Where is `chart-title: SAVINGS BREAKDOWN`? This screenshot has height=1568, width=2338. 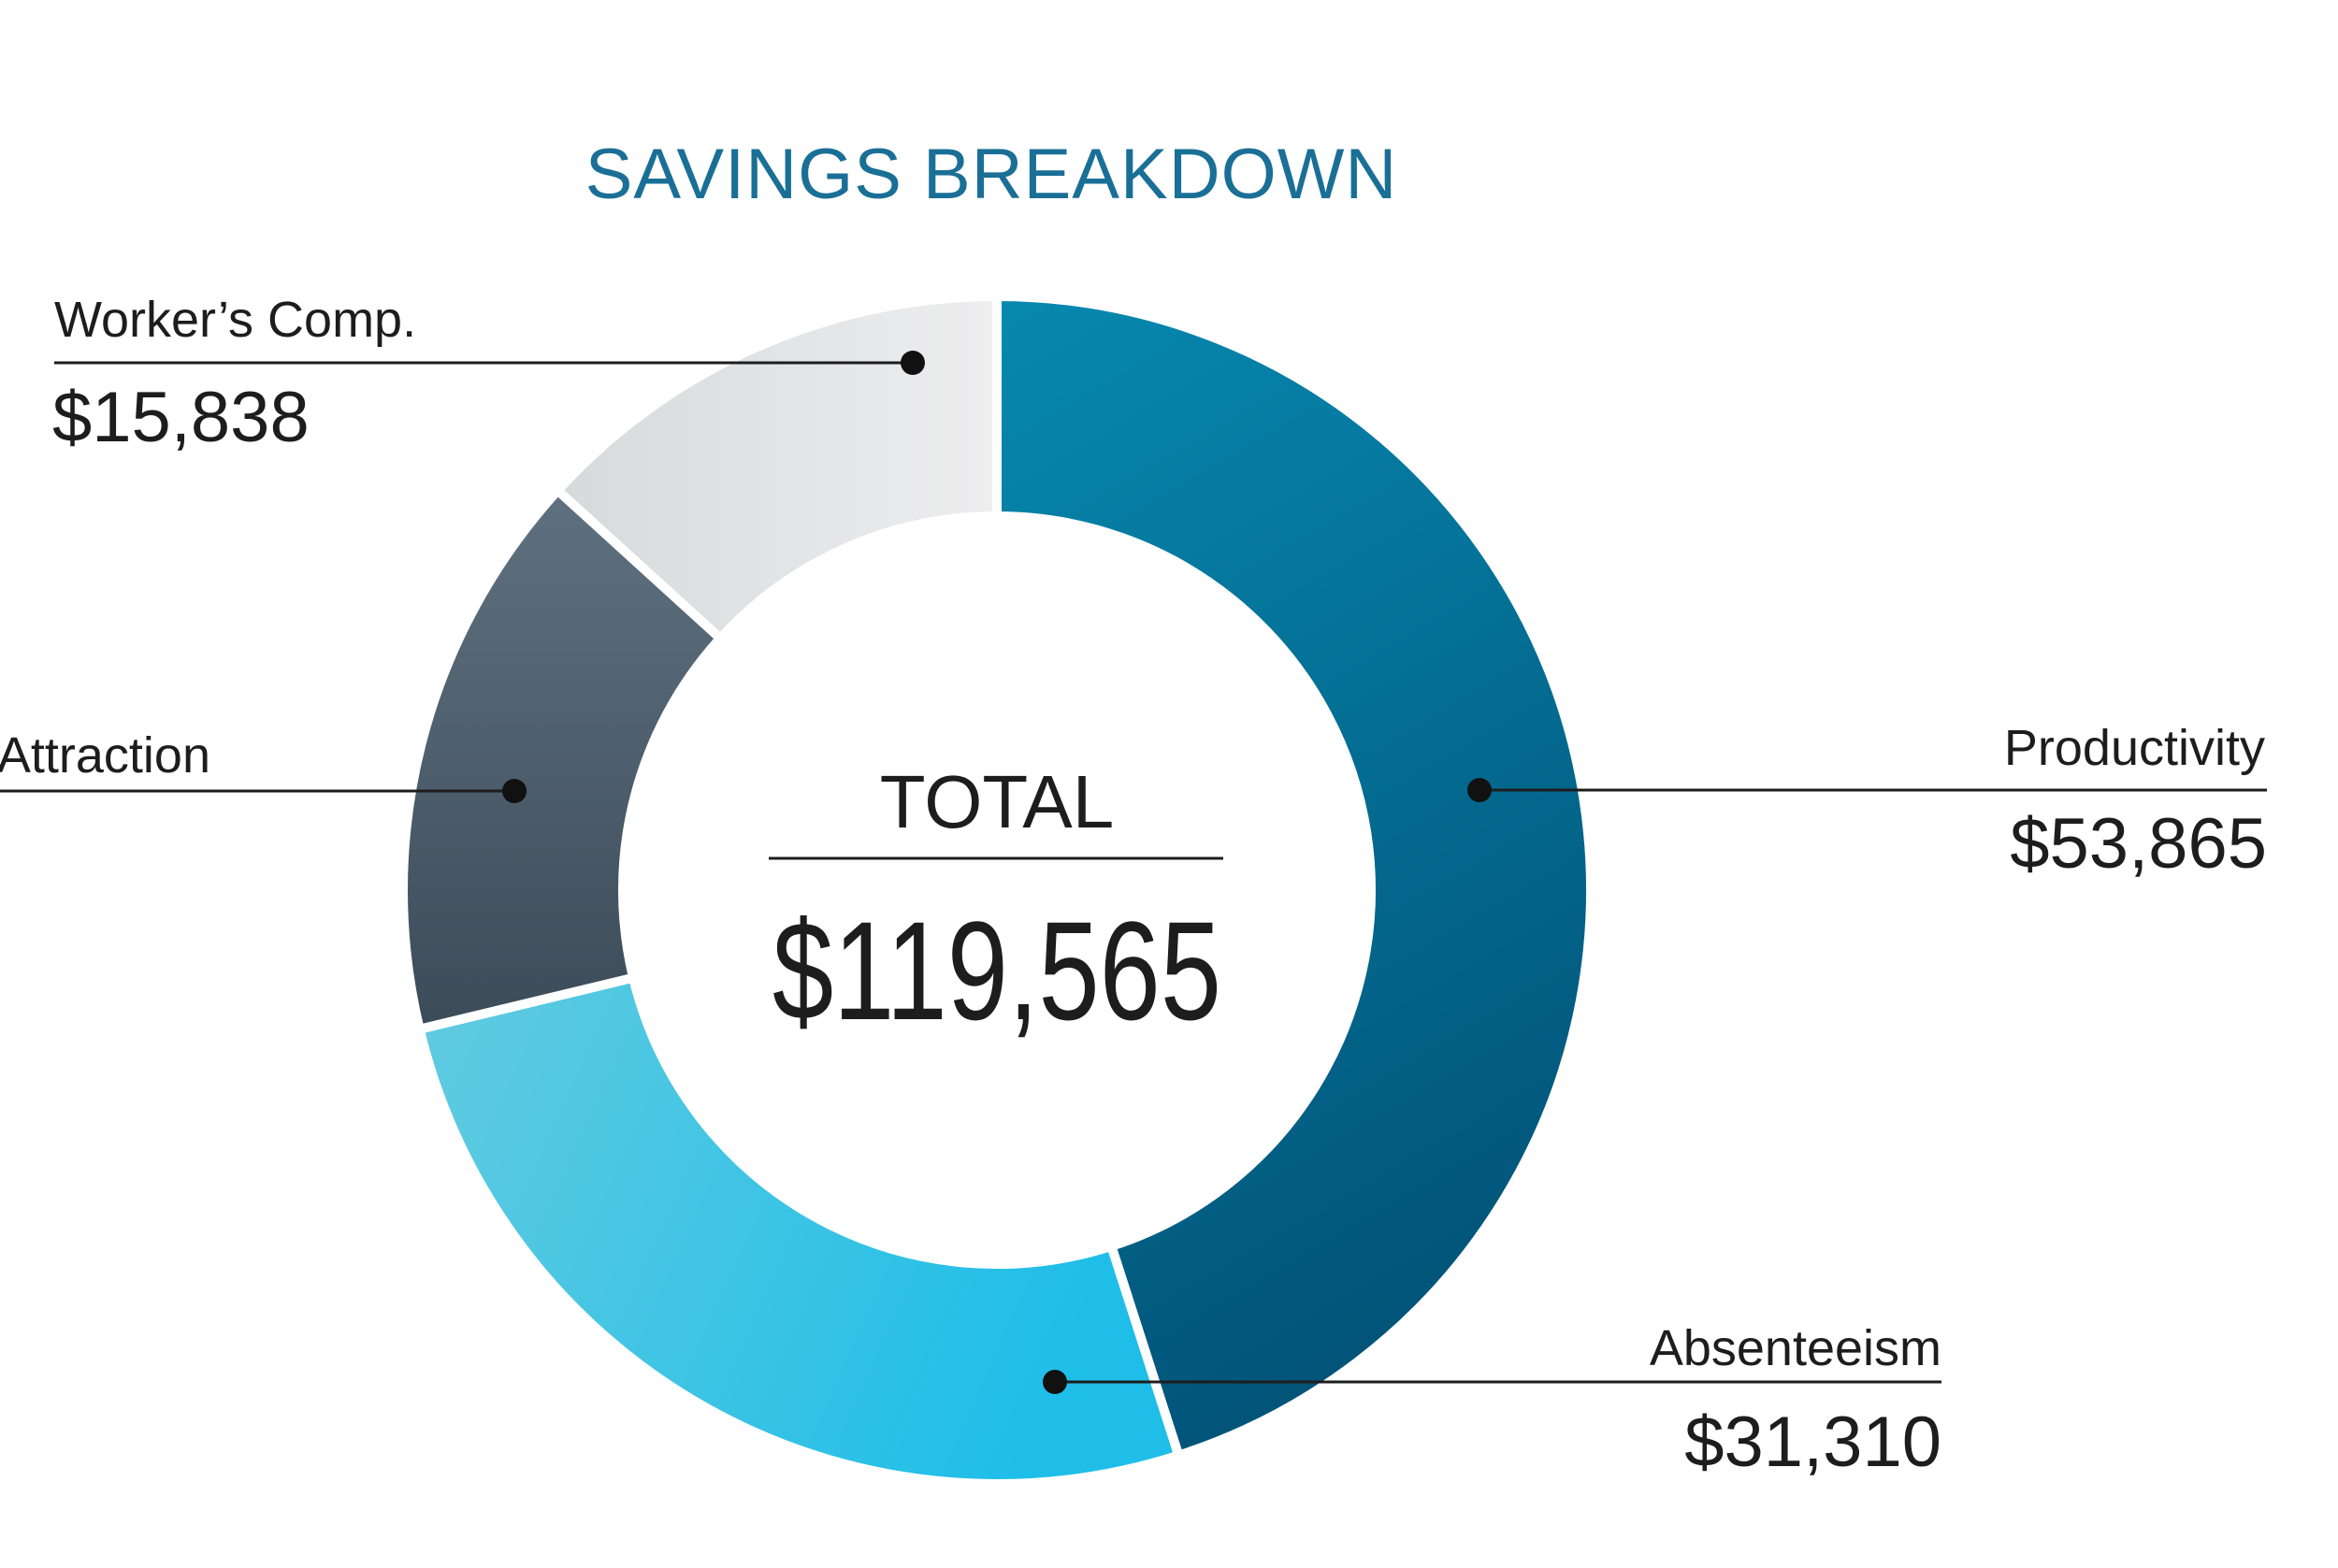 chart-title: SAVINGS BREAKDOWN is located at coordinates (992, 174).